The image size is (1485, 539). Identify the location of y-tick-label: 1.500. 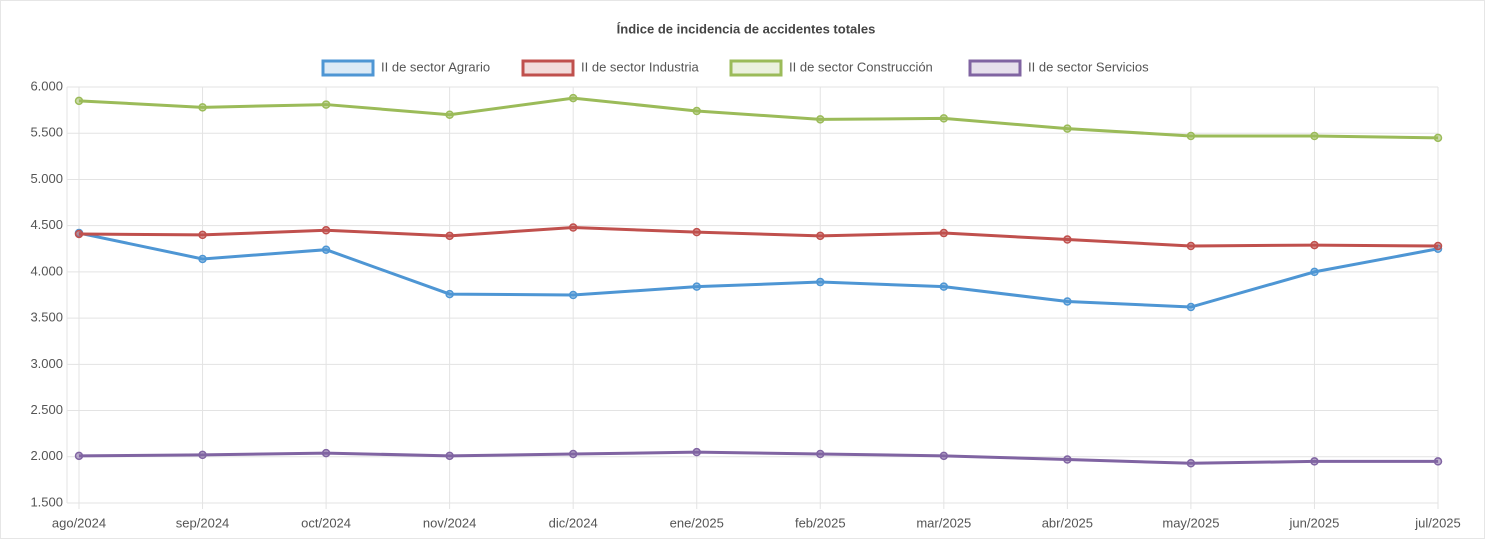
(46, 501).